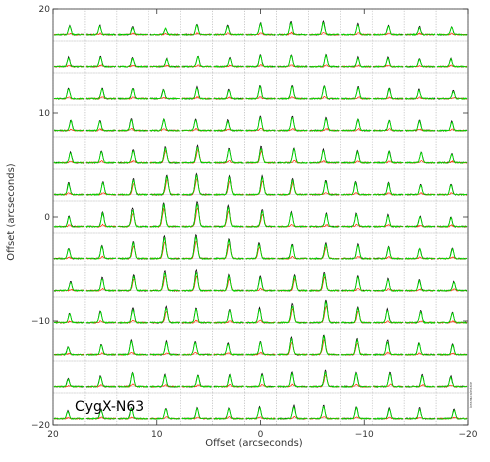 This screenshot has width=490, height=462. What do you see at coordinates (364, 435) in the screenshot?
I see `x-tick-label: −10` at bounding box center [364, 435].